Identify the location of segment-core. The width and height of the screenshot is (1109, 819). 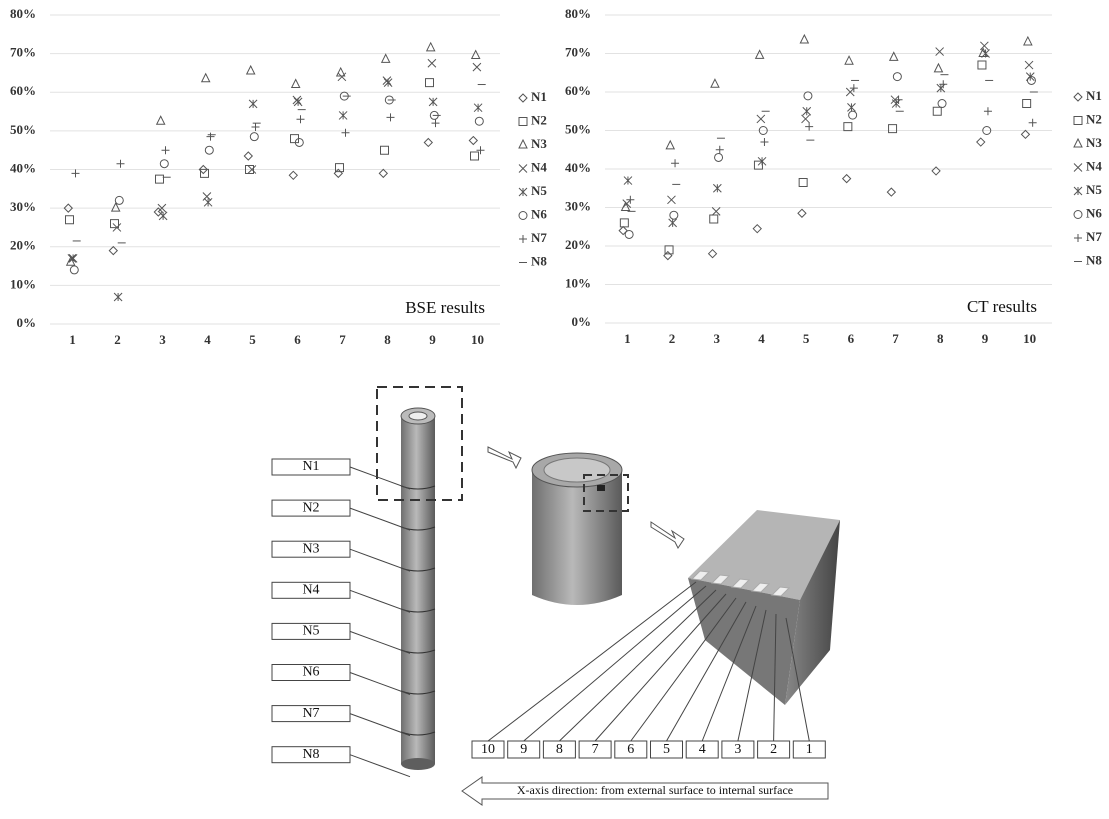
(577, 470).